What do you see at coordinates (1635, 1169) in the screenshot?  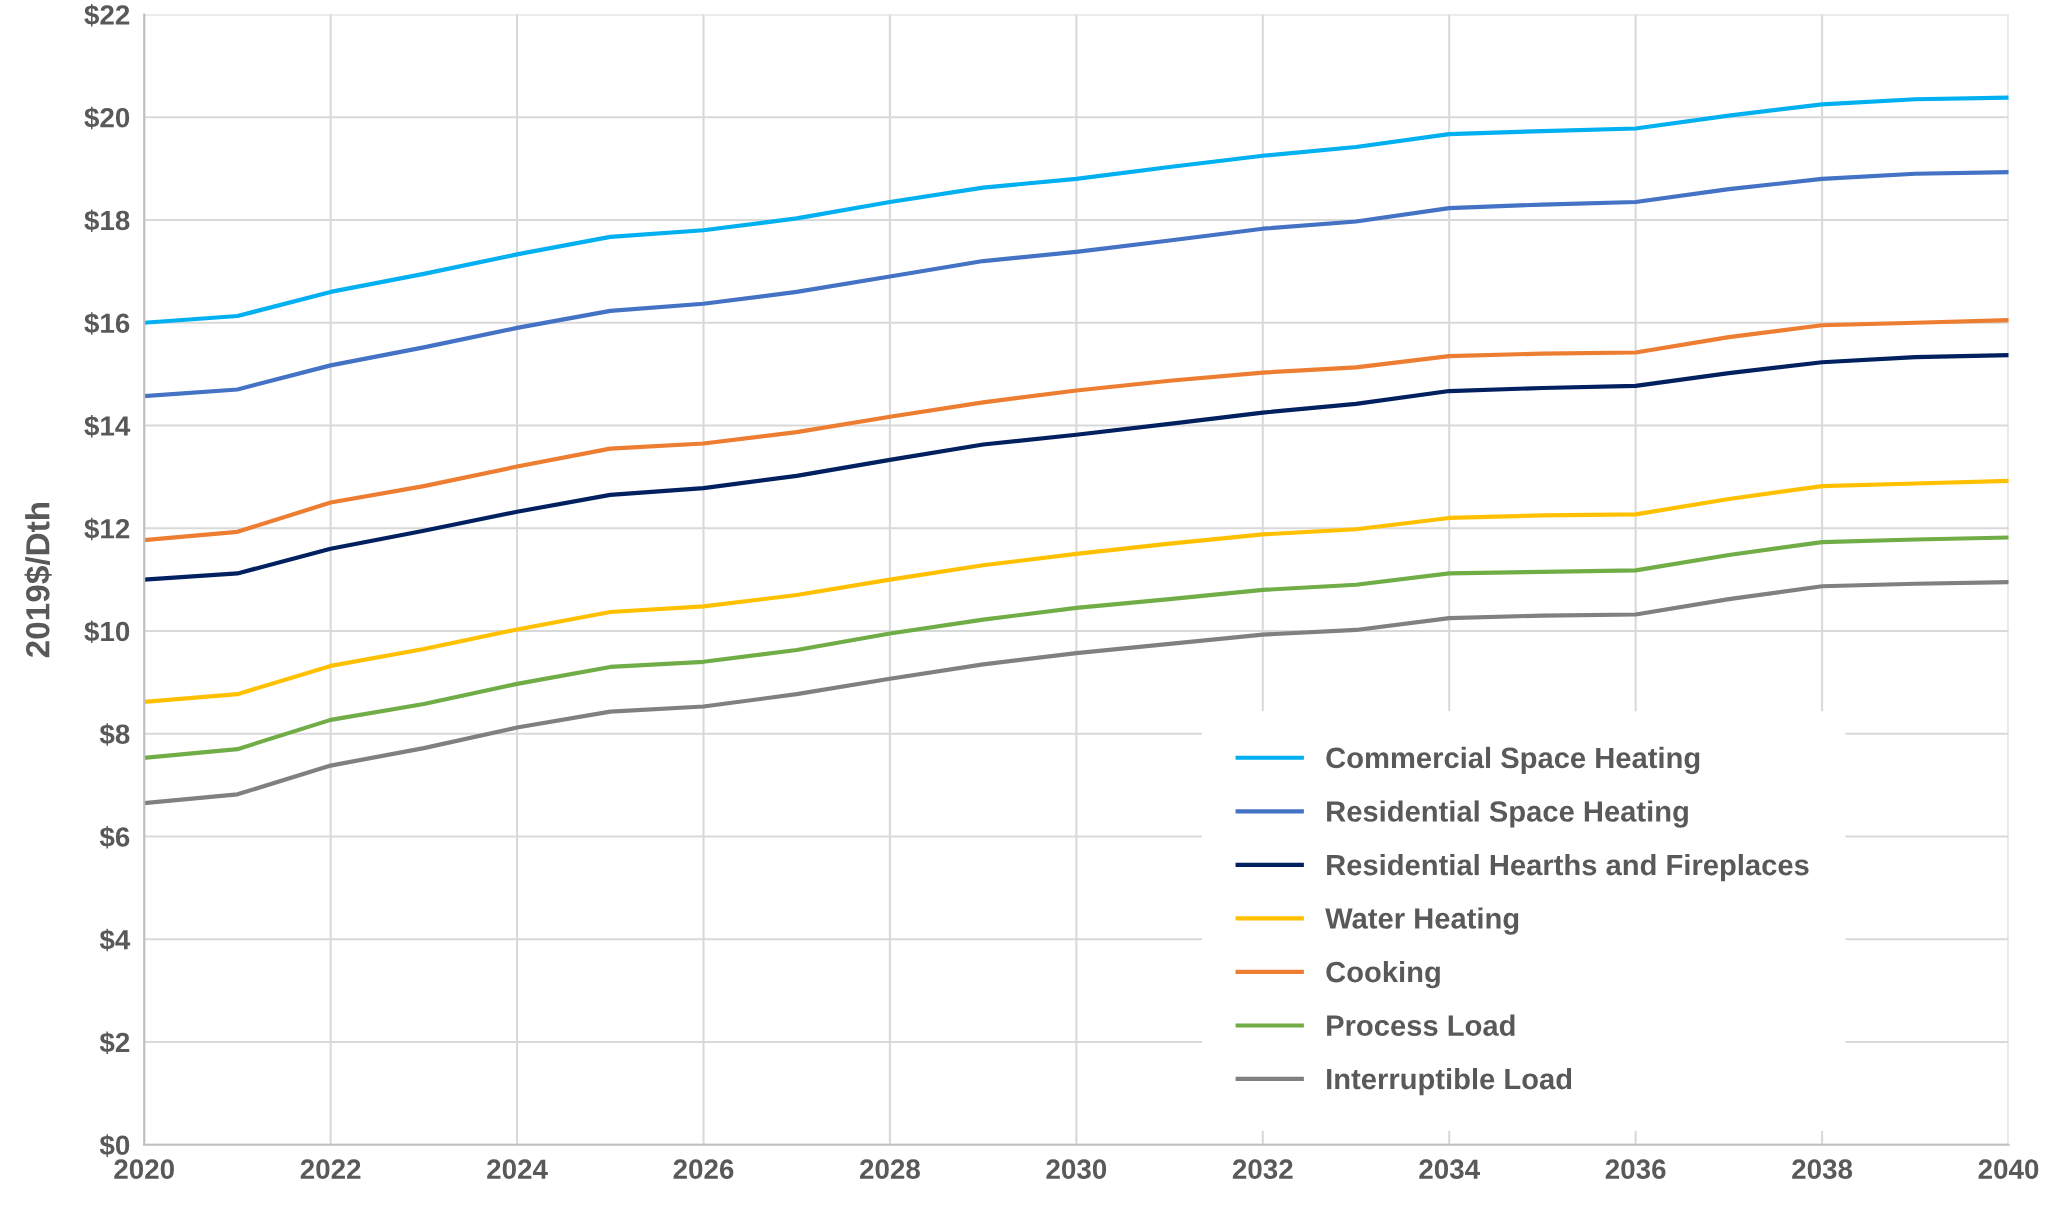 I see `x-tick-label: 2036` at bounding box center [1635, 1169].